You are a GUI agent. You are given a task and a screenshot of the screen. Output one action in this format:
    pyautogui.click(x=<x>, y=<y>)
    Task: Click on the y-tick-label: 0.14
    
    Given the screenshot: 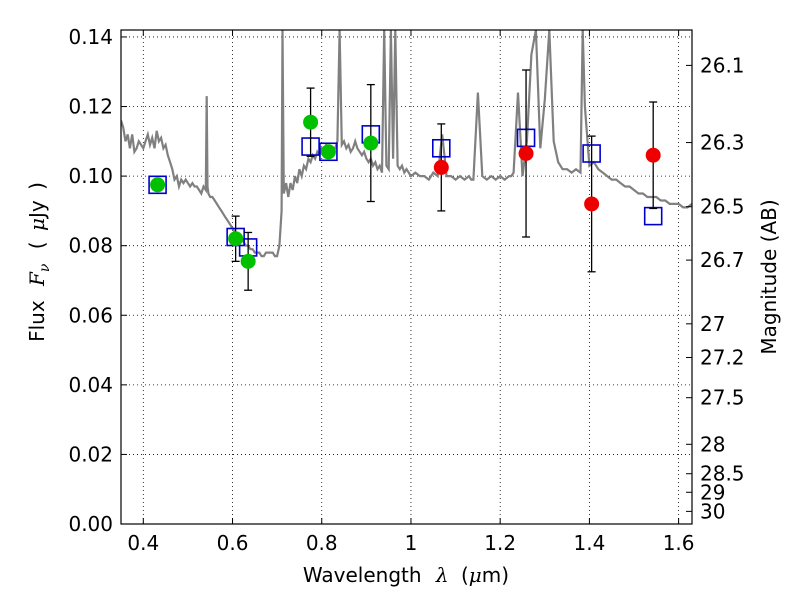 What is the action you would take?
    pyautogui.click(x=90, y=37)
    